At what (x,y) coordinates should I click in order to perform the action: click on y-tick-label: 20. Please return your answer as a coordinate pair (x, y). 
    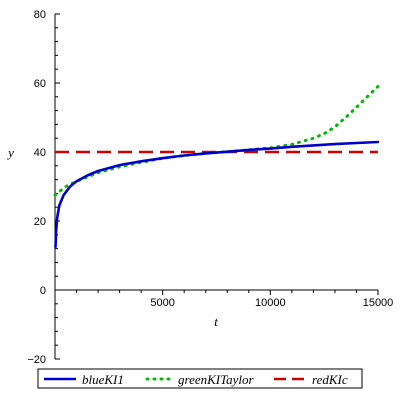
    Looking at the image, I should click on (40, 222).